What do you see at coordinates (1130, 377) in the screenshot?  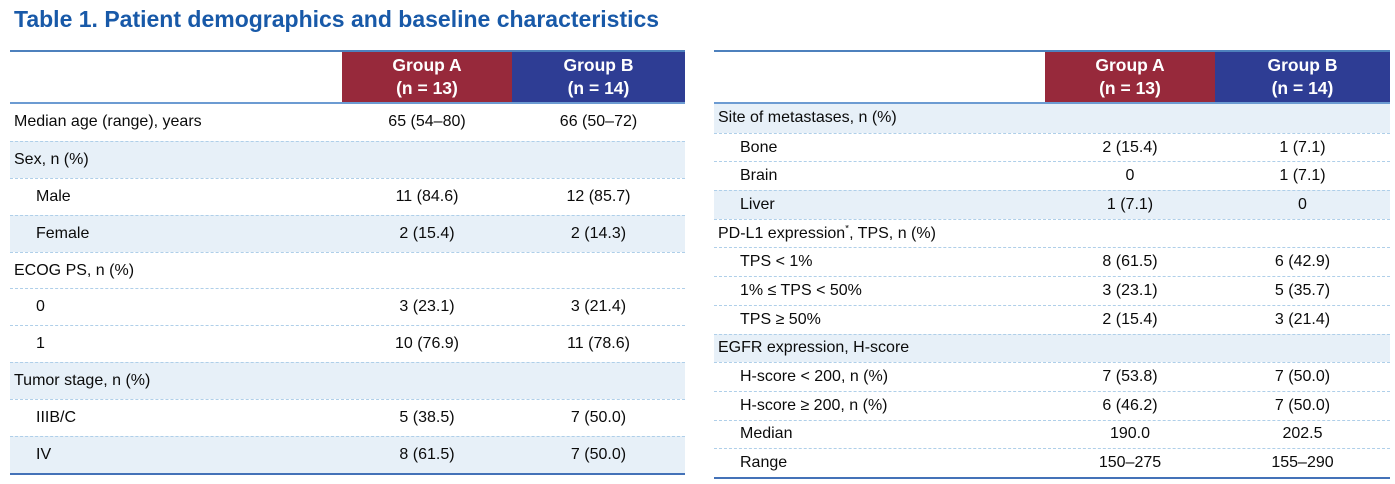 I see `value-group-a: 7 (53.8)` at bounding box center [1130, 377].